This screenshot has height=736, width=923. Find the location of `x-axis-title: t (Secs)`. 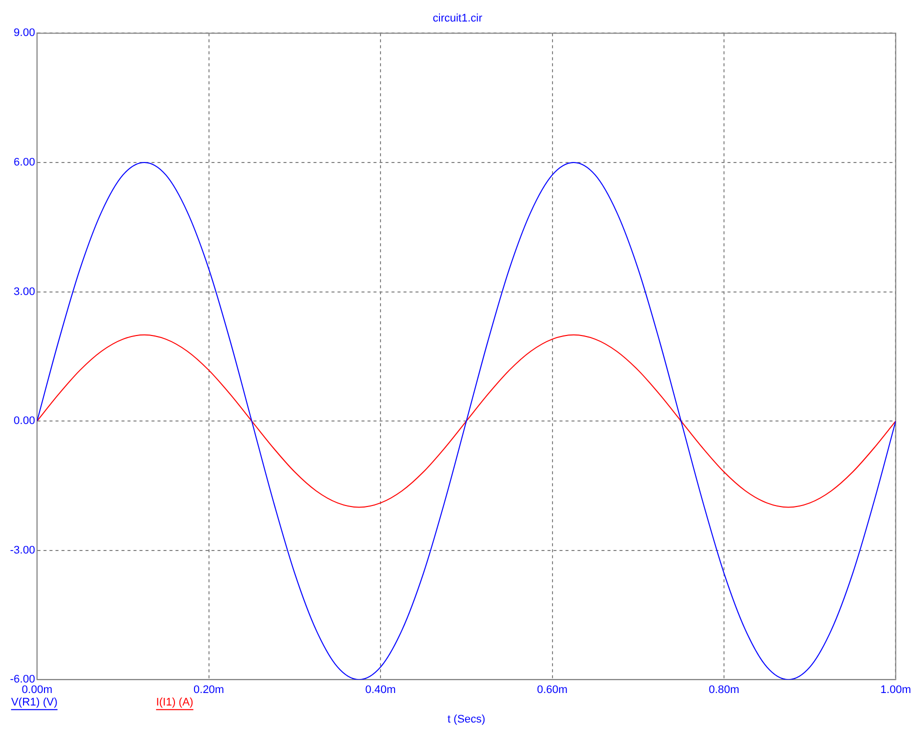

x-axis-title: t (Secs) is located at coordinates (466, 719).